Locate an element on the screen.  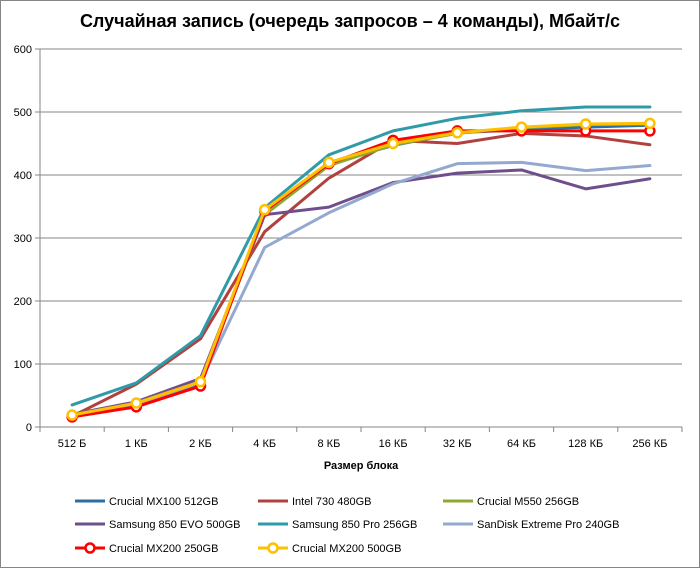
x-tick-label: 1 КБ is located at coordinates (136, 444).